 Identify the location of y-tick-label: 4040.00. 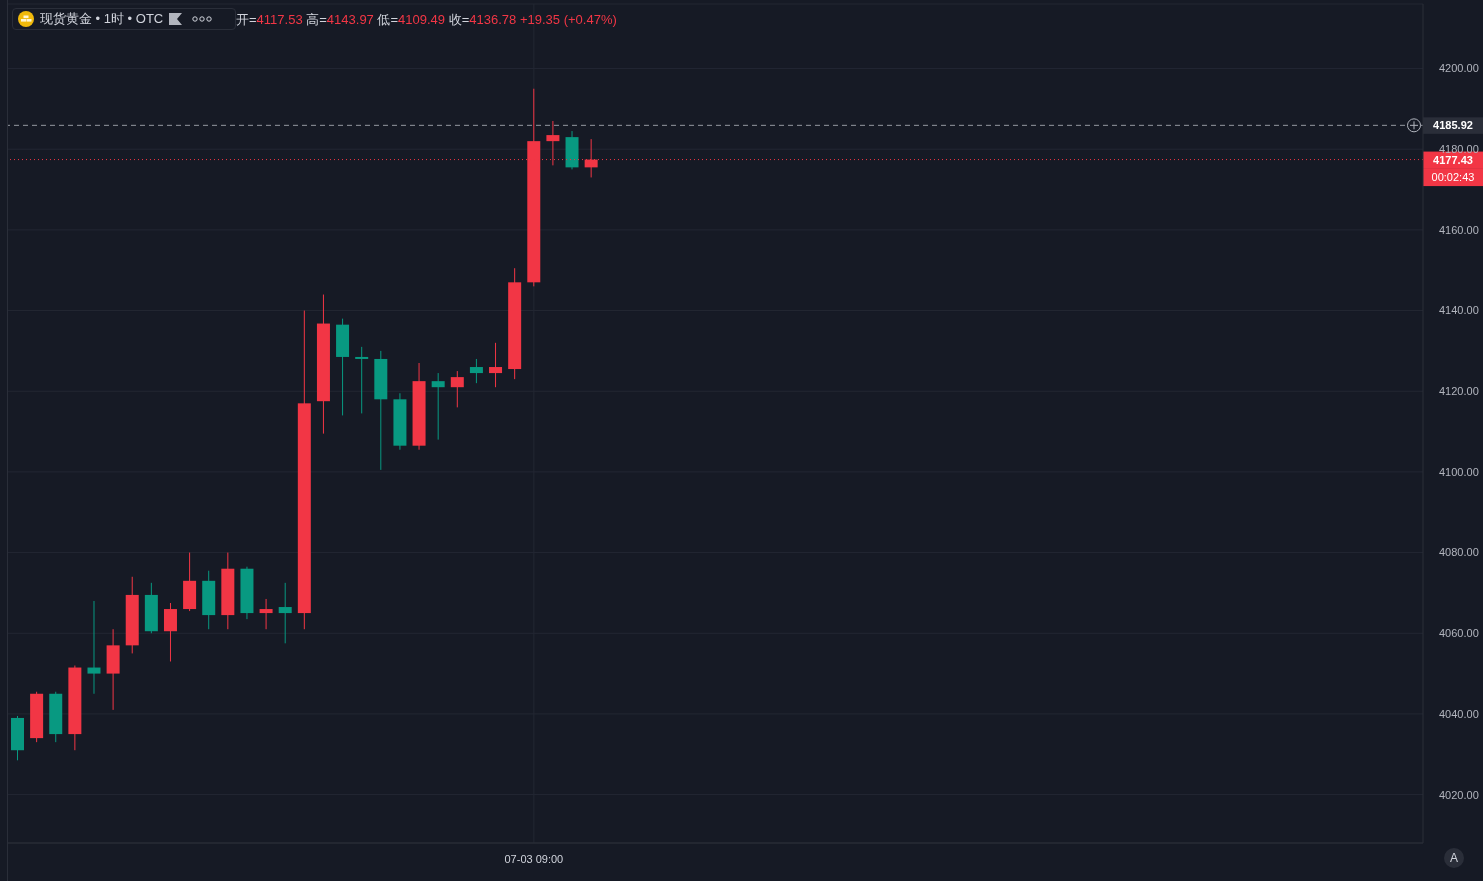
(1459, 713).